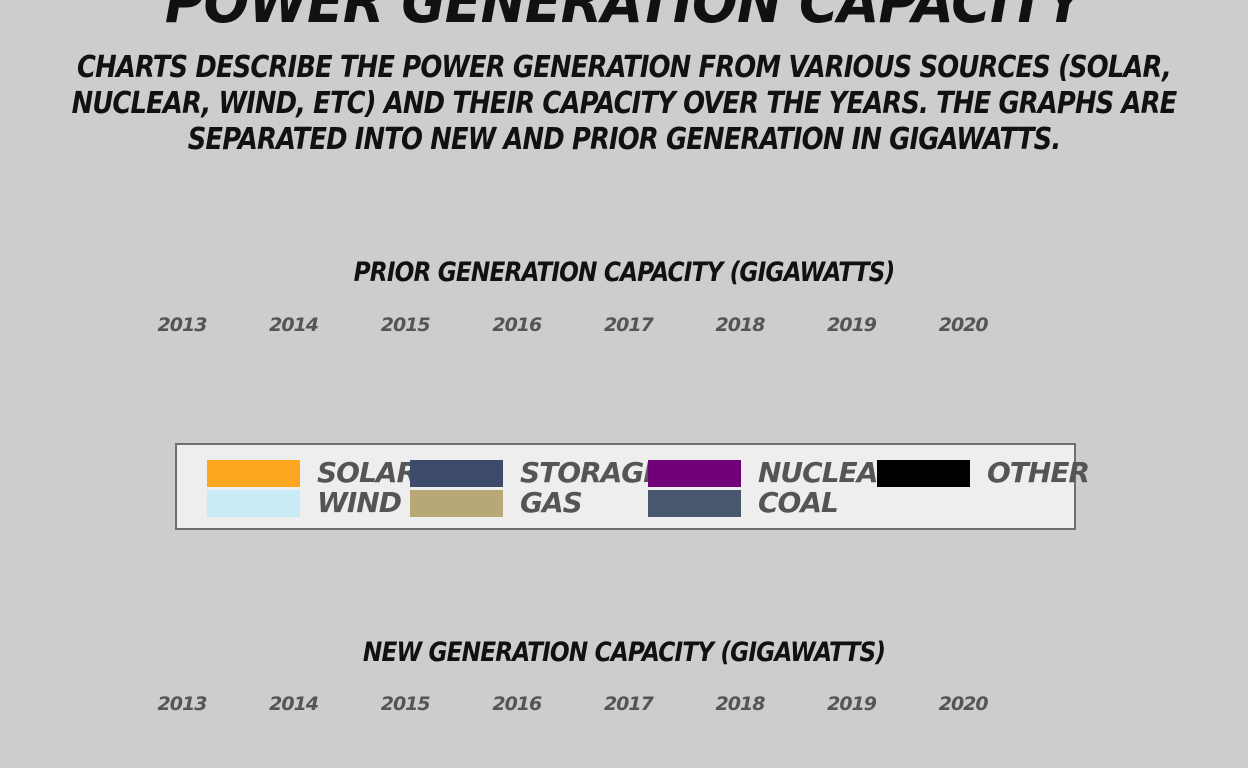 The height and width of the screenshot is (768, 1248). What do you see at coordinates (798, 502) in the screenshot?
I see `legend-label-coal: Coal` at bounding box center [798, 502].